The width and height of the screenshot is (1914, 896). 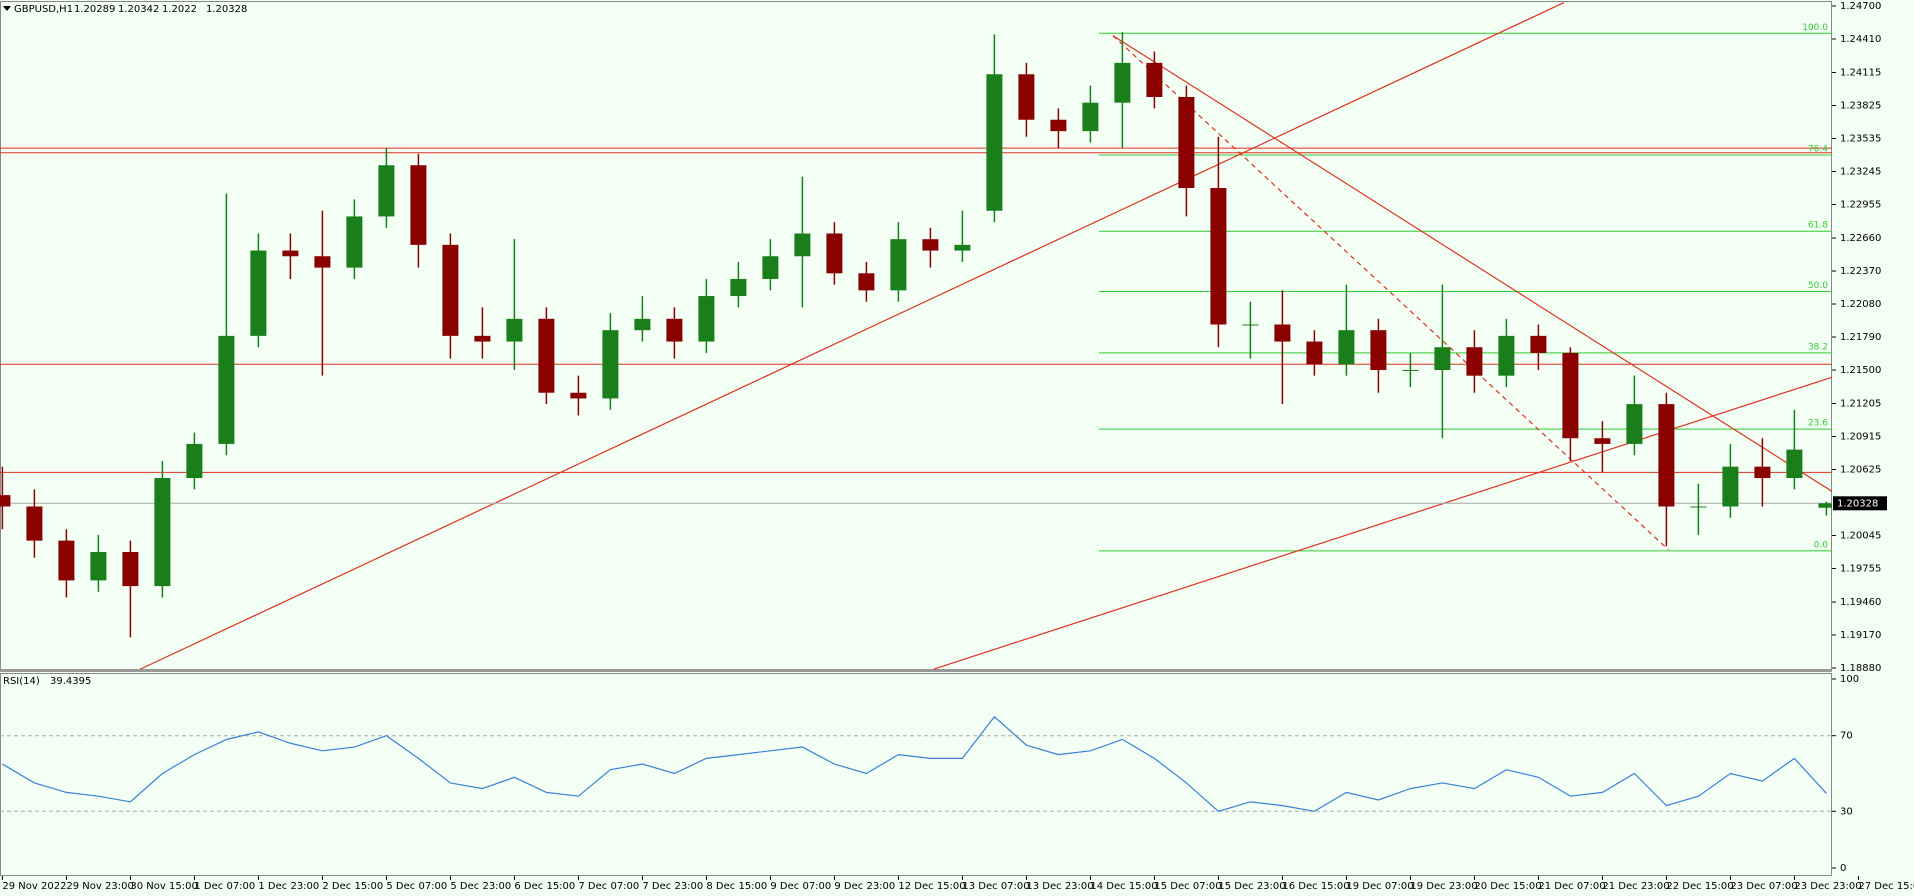 I want to click on y-tick-label: 1.24700, so click(x=1860, y=6).